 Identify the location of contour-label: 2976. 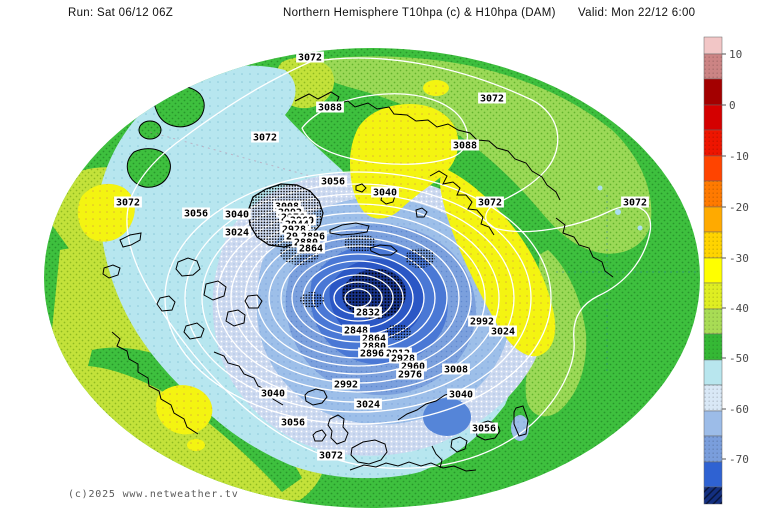
(410, 374).